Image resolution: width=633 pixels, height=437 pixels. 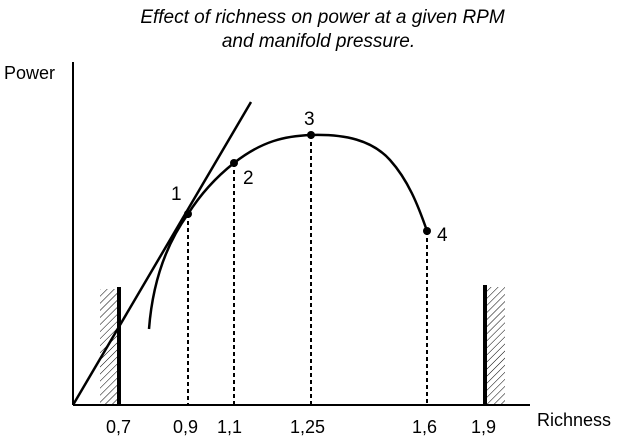 What do you see at coordinates (309, 119) in the screenshot?
I see `point-label-3: 3` at bounding box center [309, 119].